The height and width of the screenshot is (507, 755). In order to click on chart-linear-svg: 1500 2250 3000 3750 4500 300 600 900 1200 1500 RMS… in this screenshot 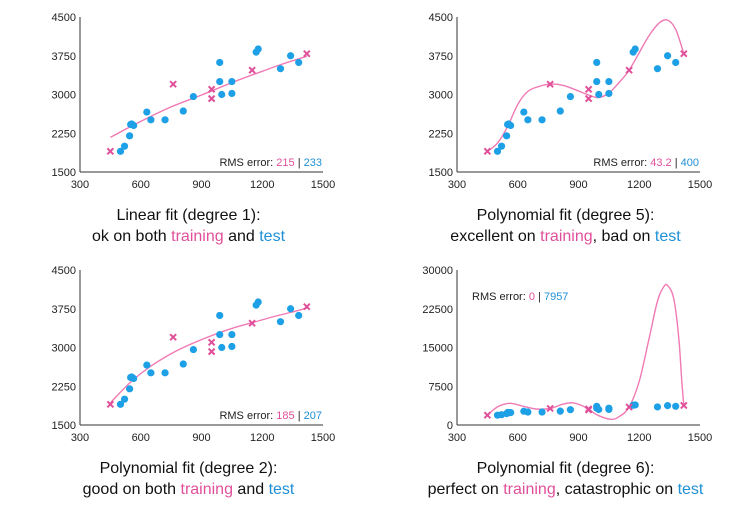, I will do `click(194, 101)`.